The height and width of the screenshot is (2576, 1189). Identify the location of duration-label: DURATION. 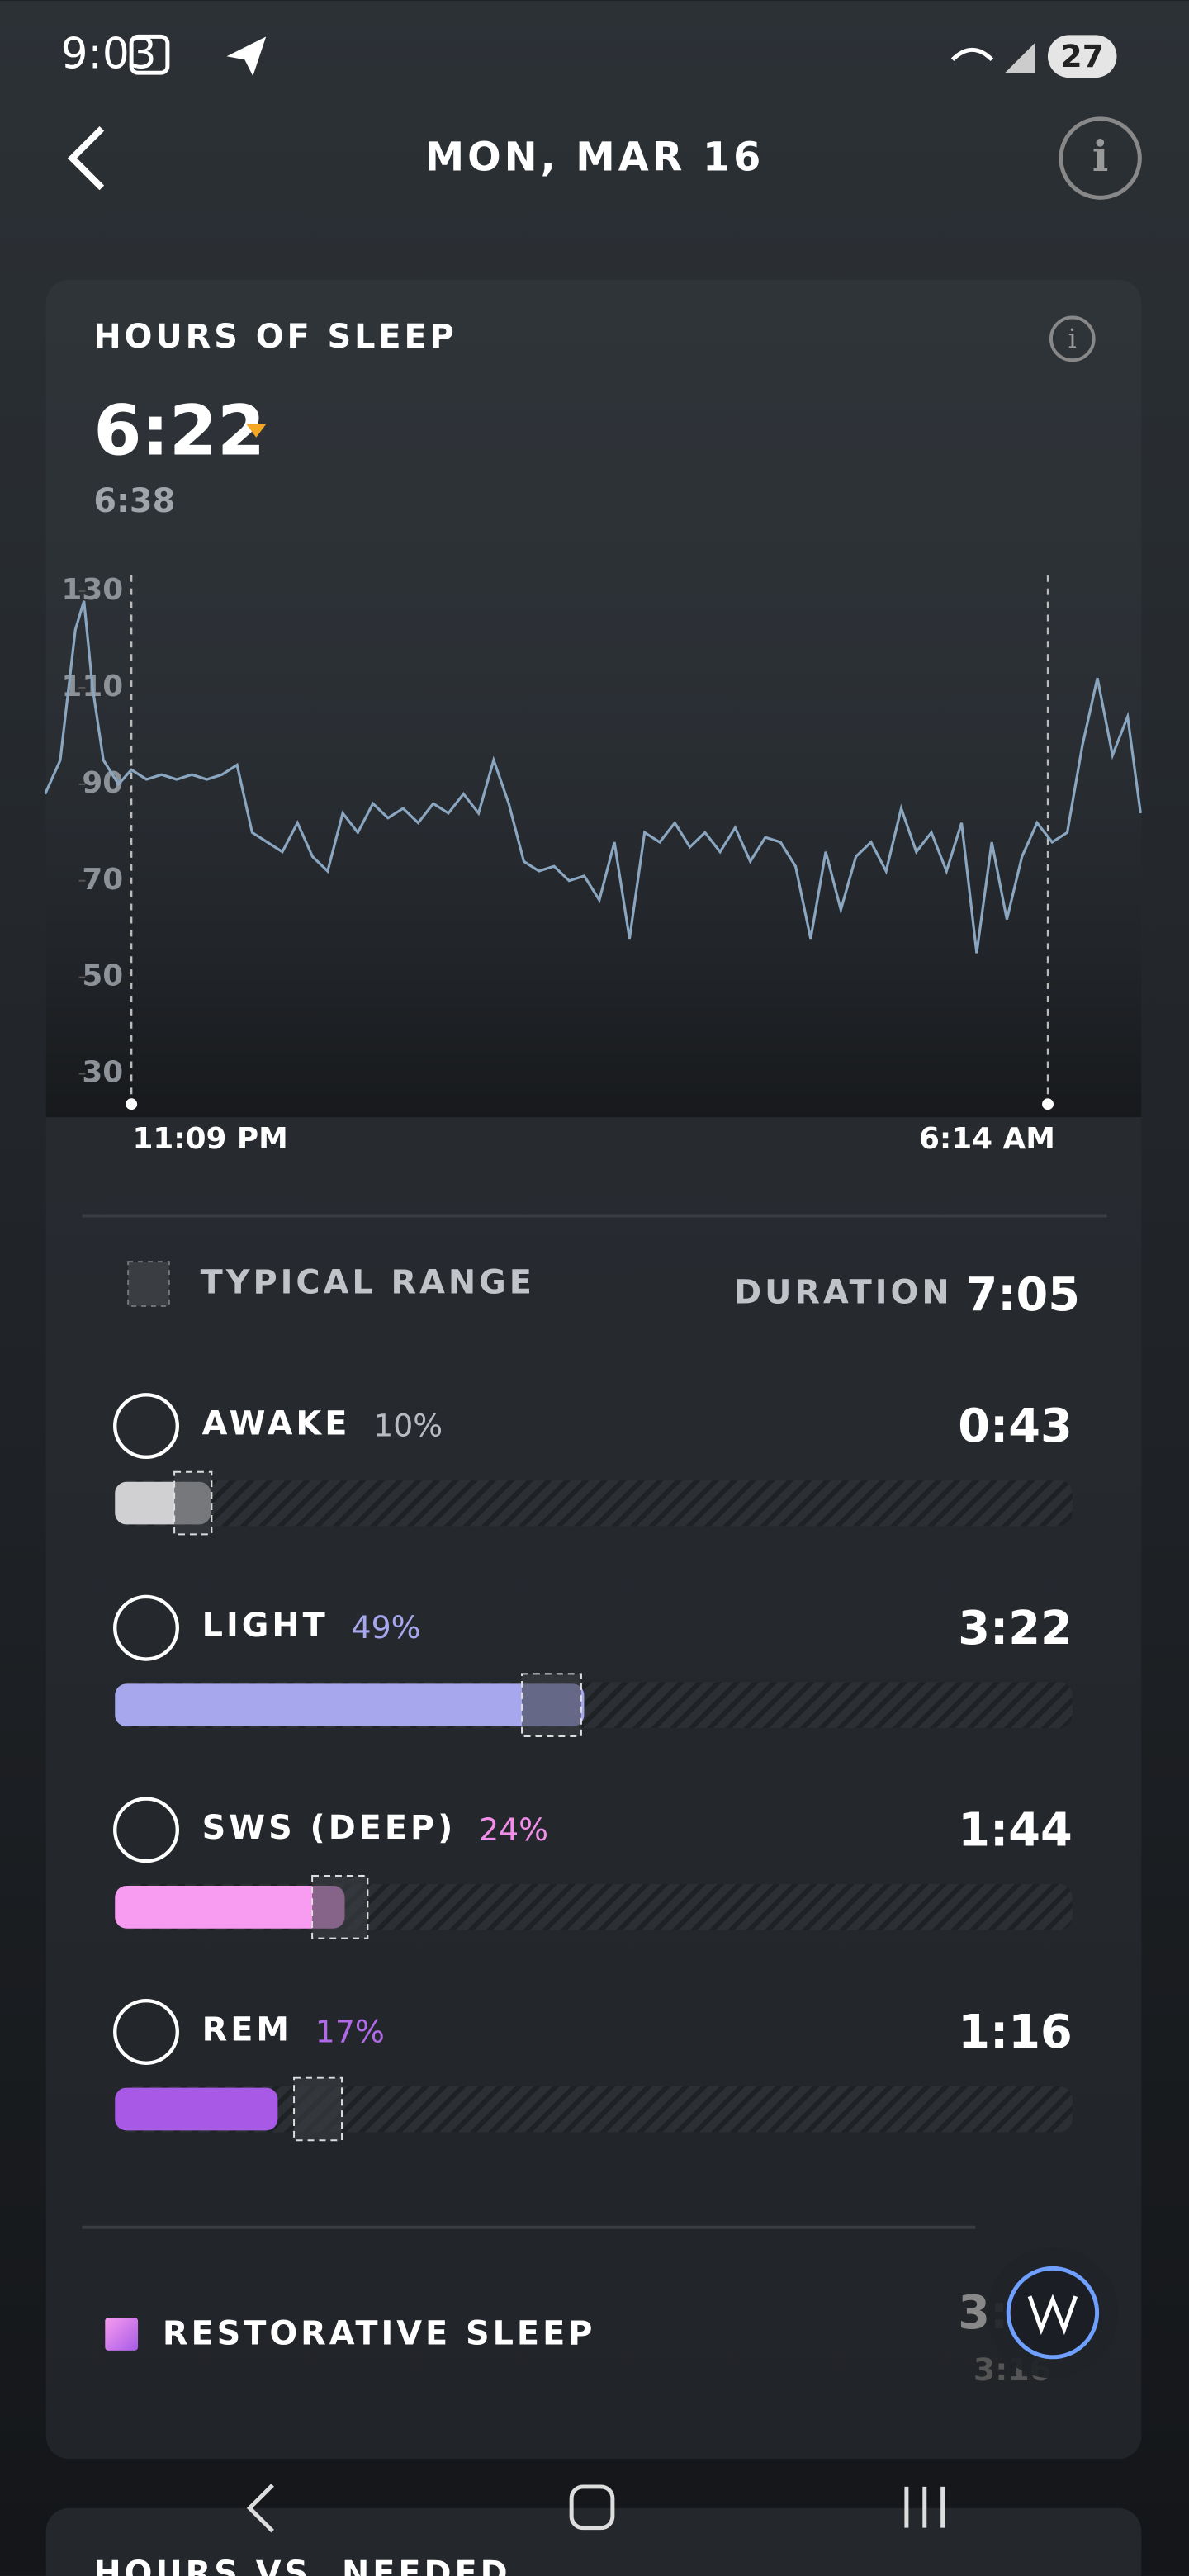
(843, 1292).